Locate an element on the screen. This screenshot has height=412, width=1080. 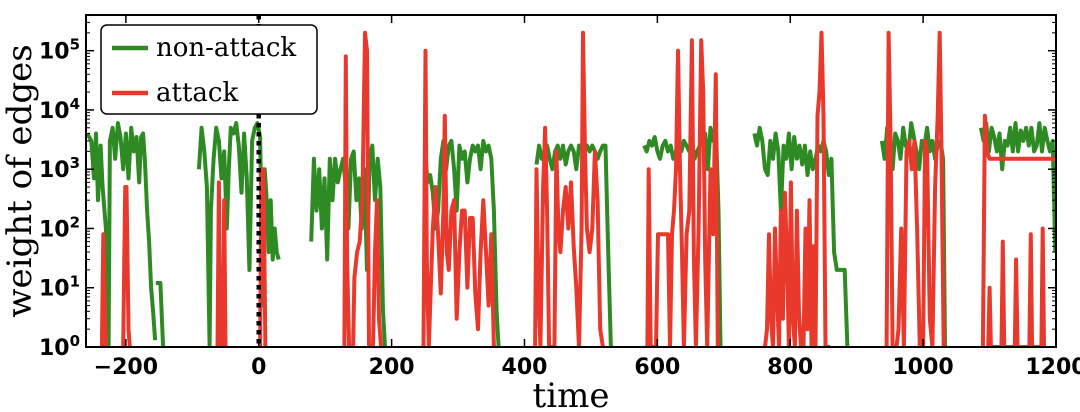
x-tick-label: 400 is located at coordinates (525, 367).